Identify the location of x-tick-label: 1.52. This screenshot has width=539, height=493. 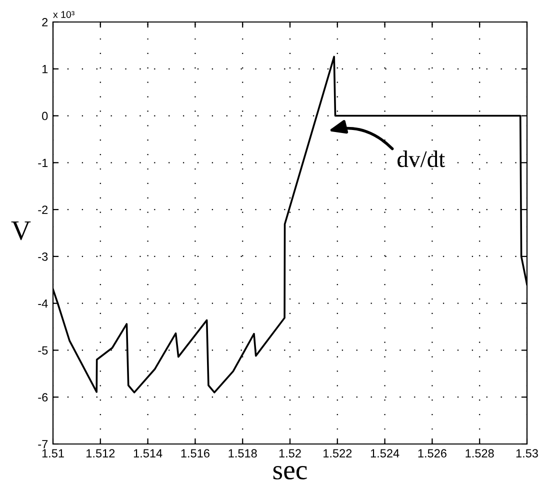
(290, 453).